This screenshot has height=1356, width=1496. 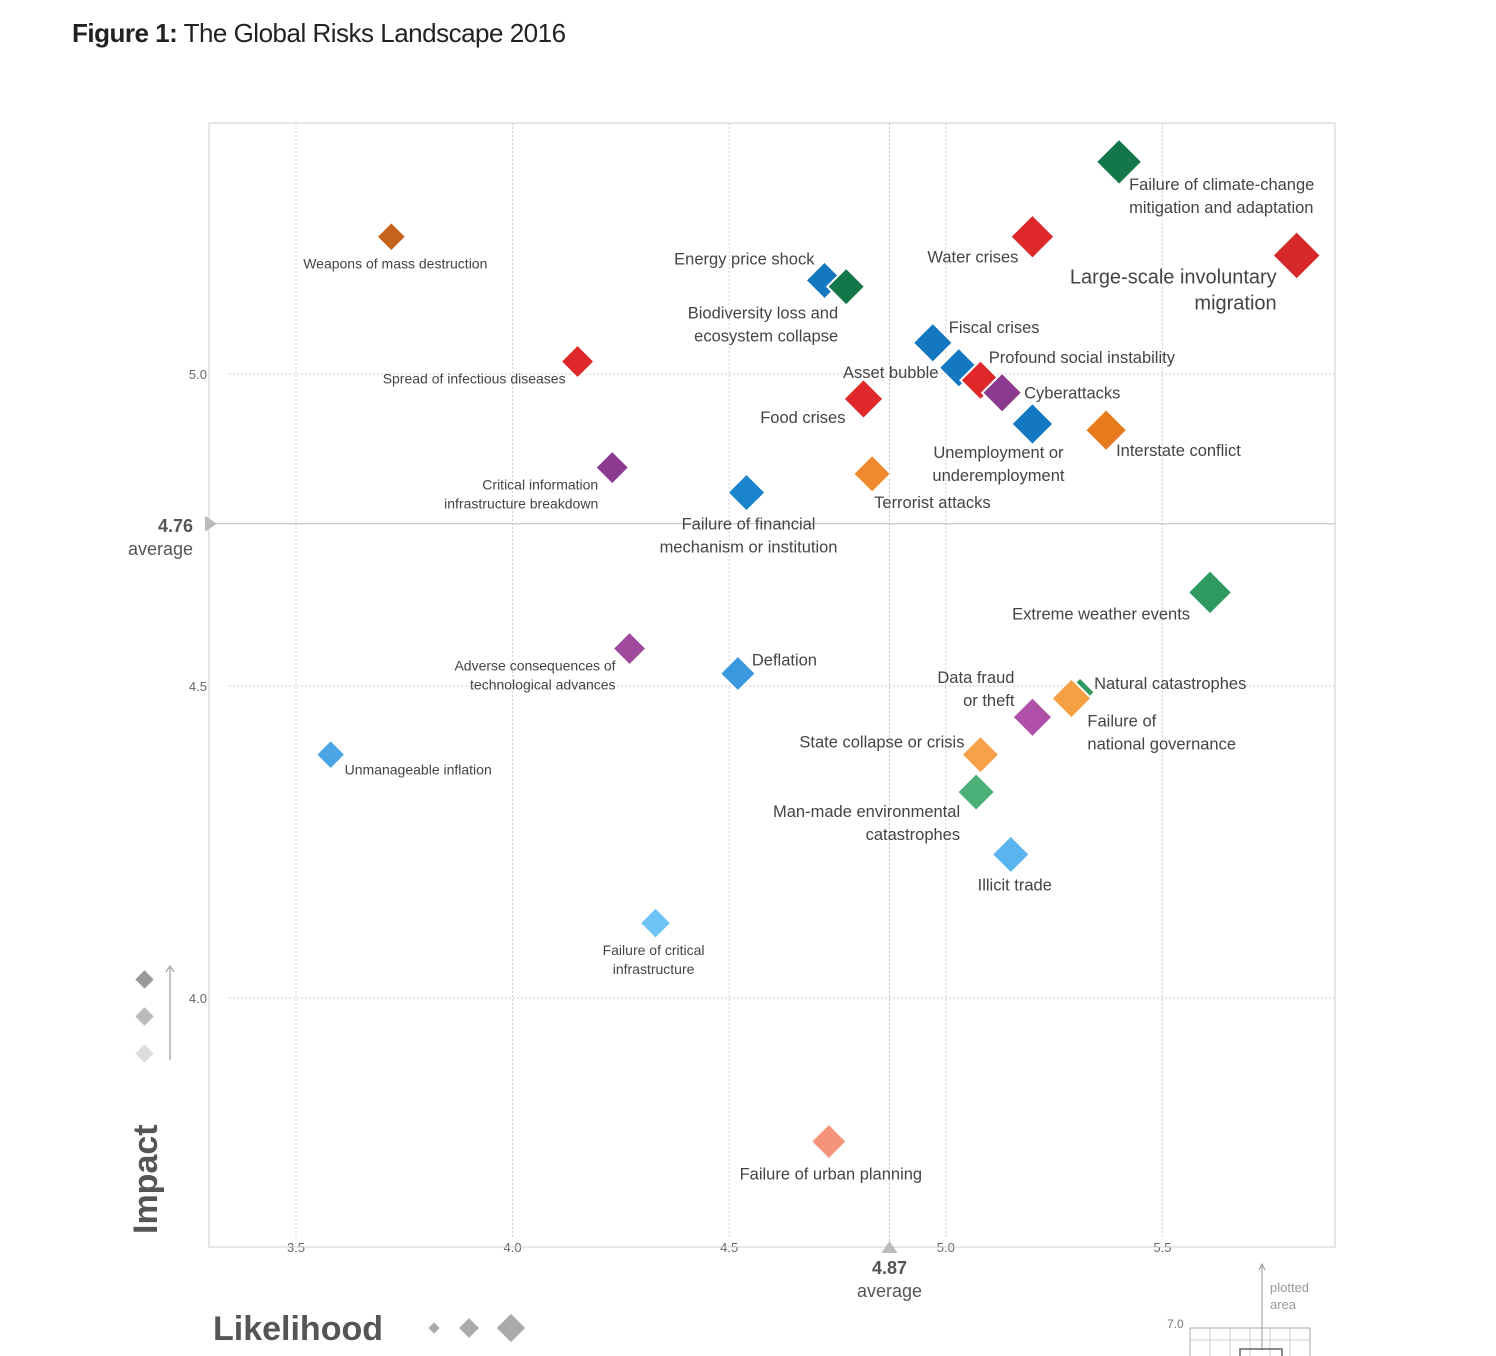 I want to click on point-label-line: technological advances, so click(x=543, y=685).